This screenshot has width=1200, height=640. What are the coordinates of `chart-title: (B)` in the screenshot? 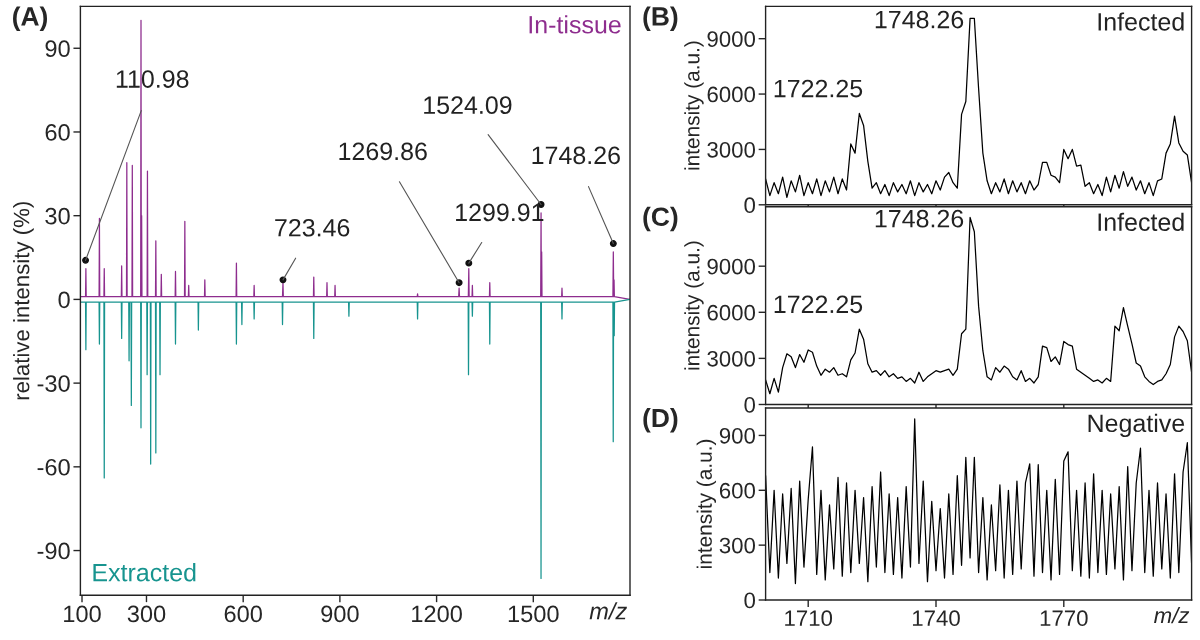 It's located at (660, 18).